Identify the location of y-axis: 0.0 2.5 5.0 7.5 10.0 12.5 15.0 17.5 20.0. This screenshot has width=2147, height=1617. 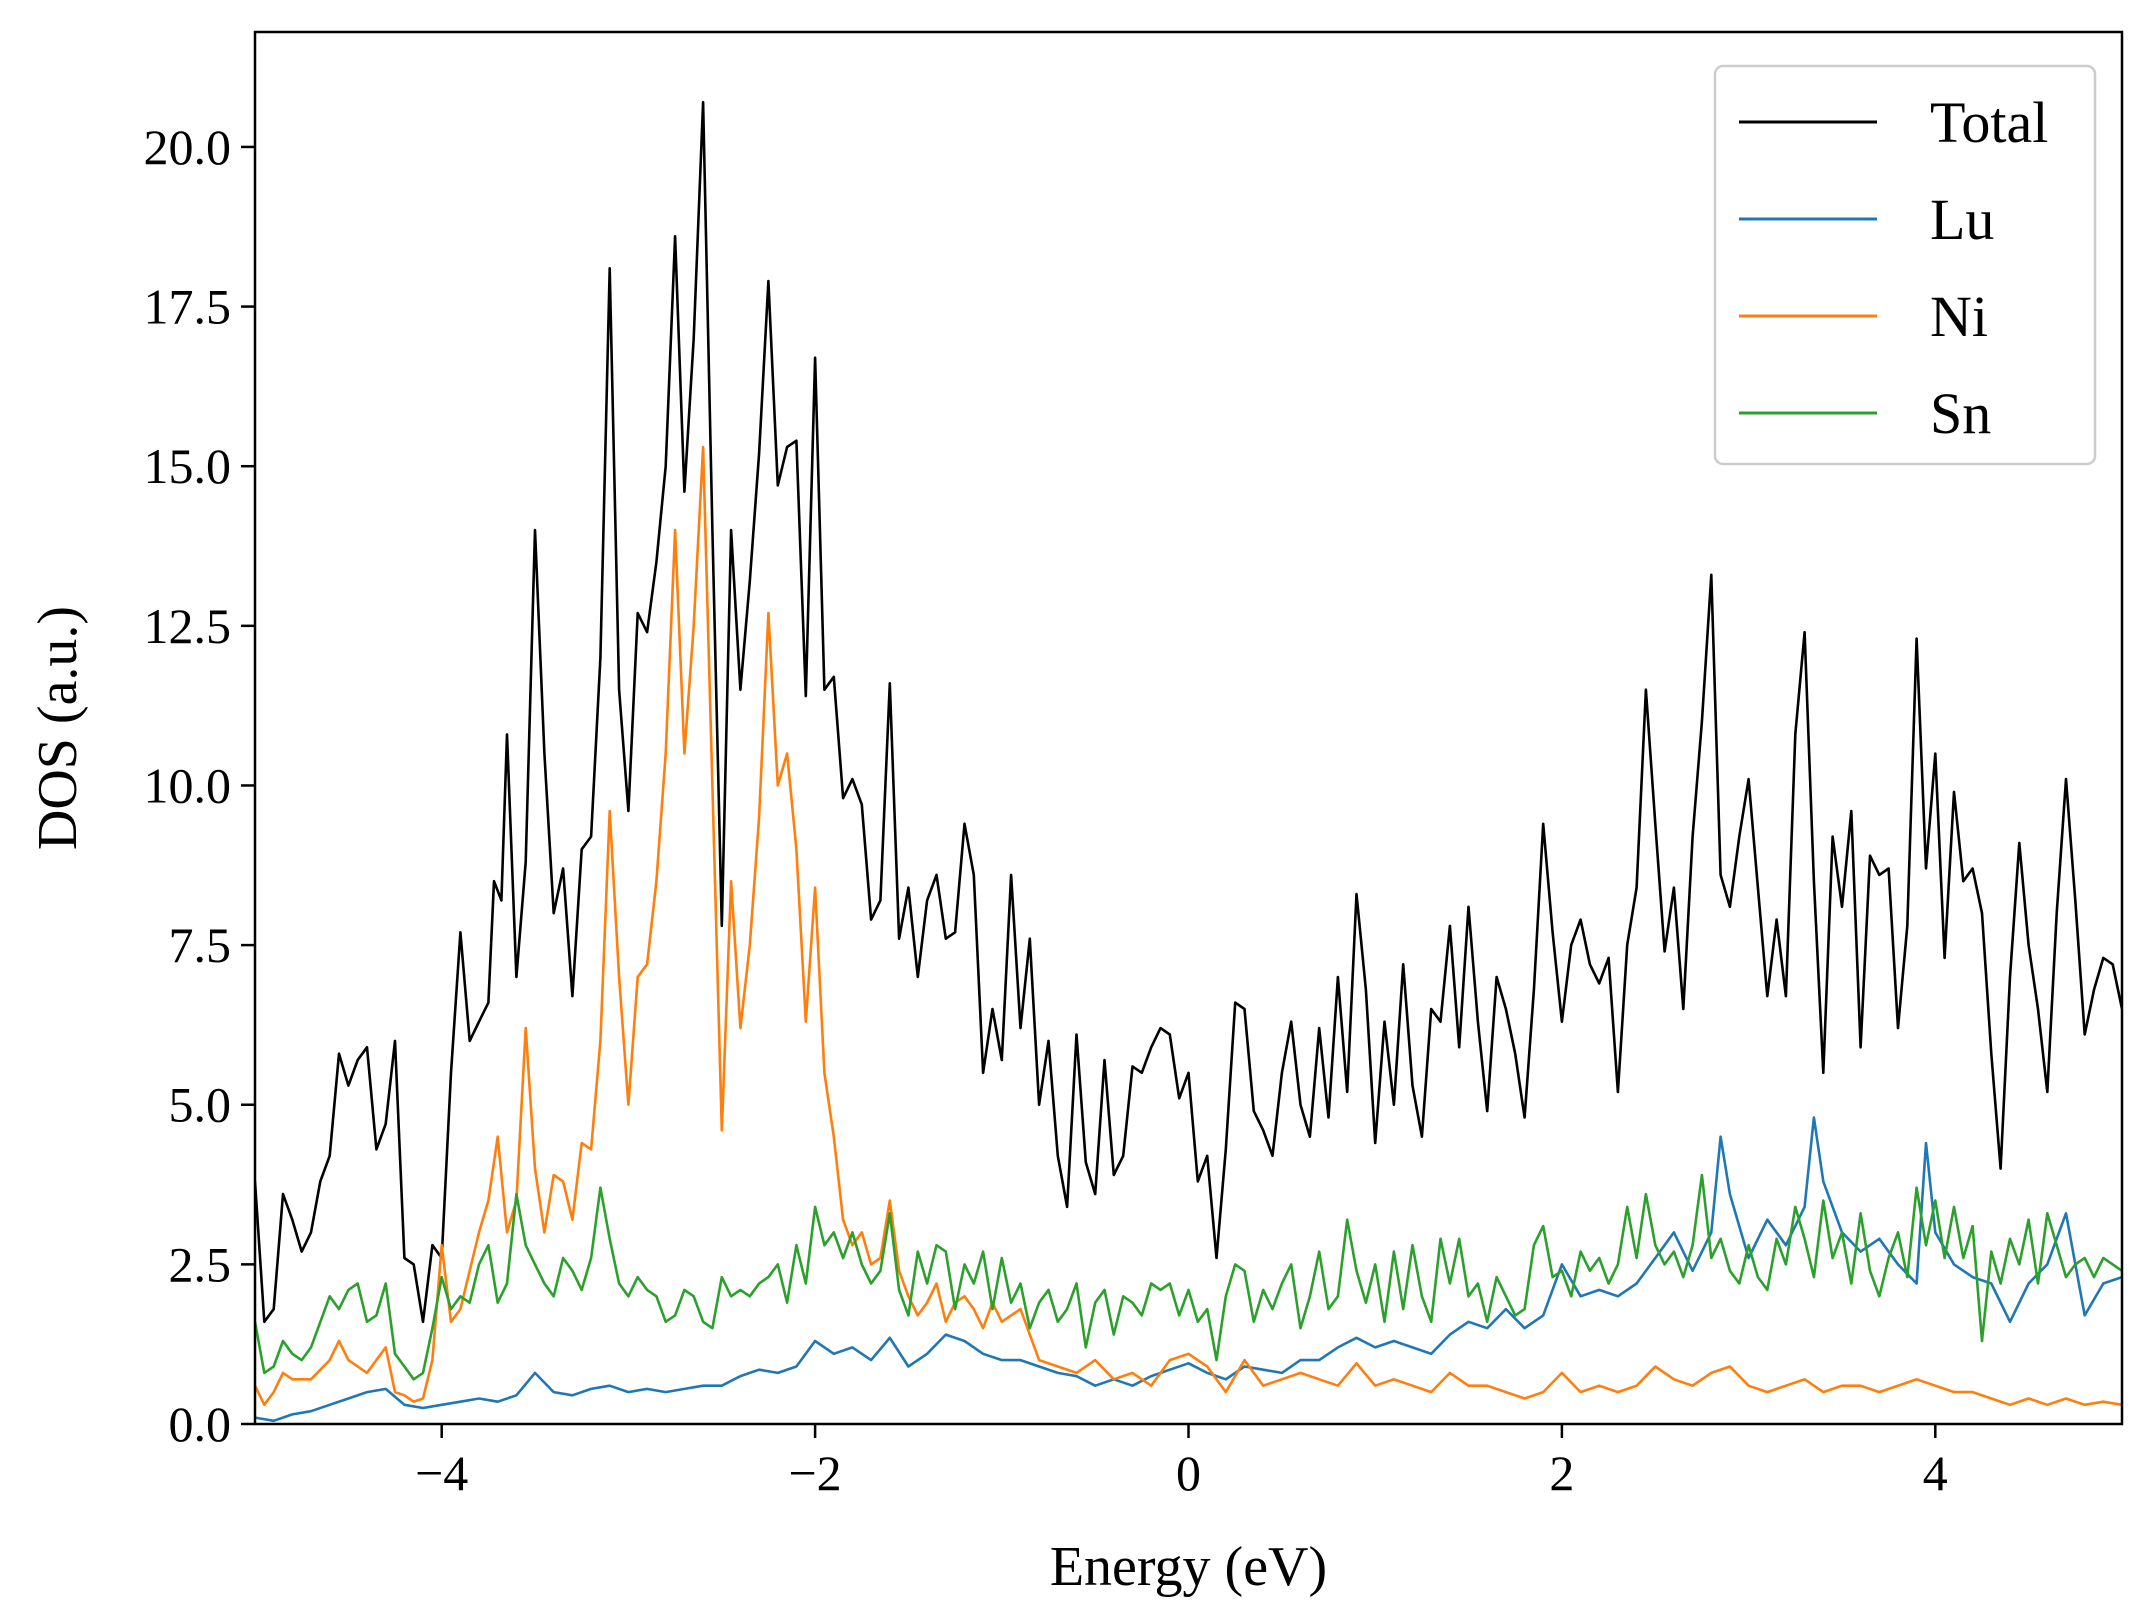
(199, 785).